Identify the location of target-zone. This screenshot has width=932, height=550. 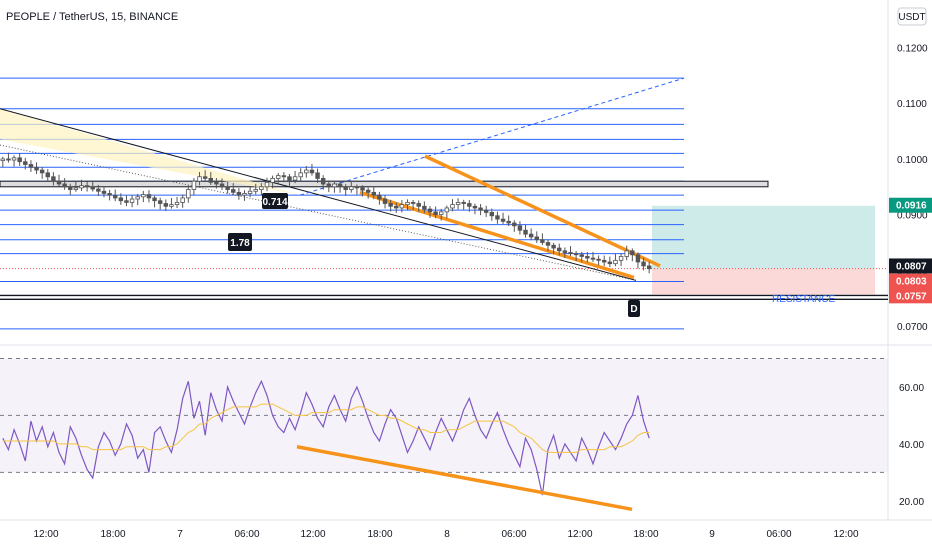
(763, 237).